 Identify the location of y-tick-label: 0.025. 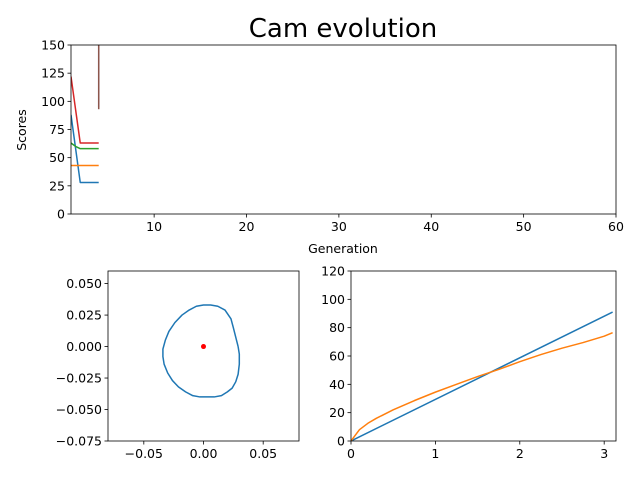
(84, 315).